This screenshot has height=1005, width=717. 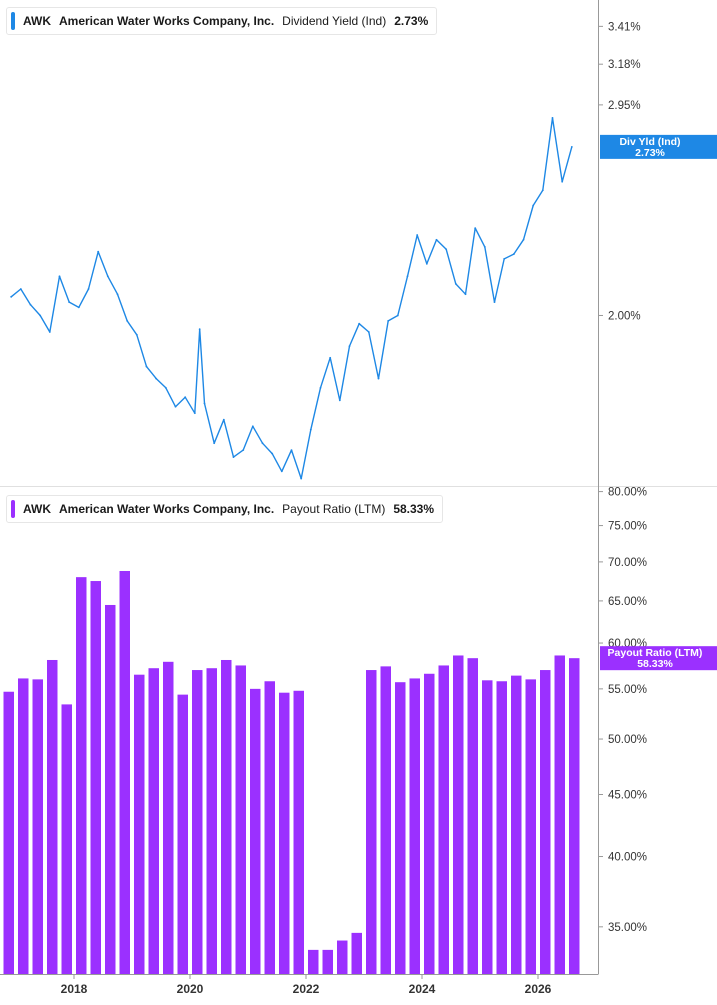 I want to click on payout-legend-company: American Water Works Company, Inc., so click(x=167, y=509).